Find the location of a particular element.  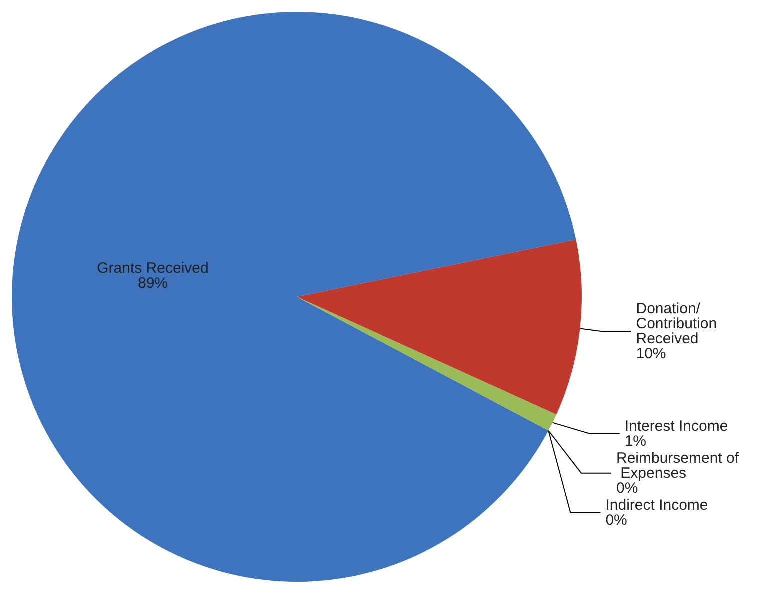

slice-label: Grants Received is located at coordinates (153, 269).